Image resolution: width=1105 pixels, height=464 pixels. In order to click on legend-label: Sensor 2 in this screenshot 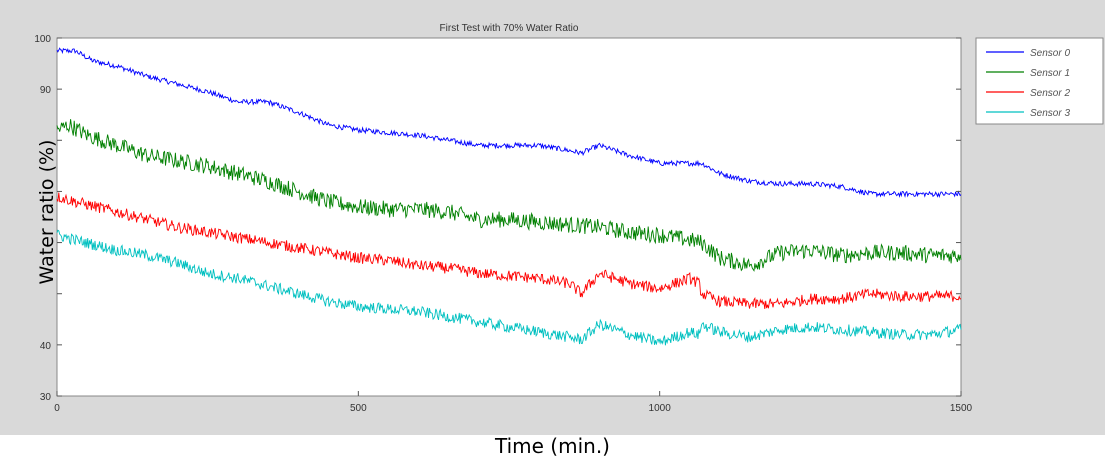, I will do `click(1050, 93)`.